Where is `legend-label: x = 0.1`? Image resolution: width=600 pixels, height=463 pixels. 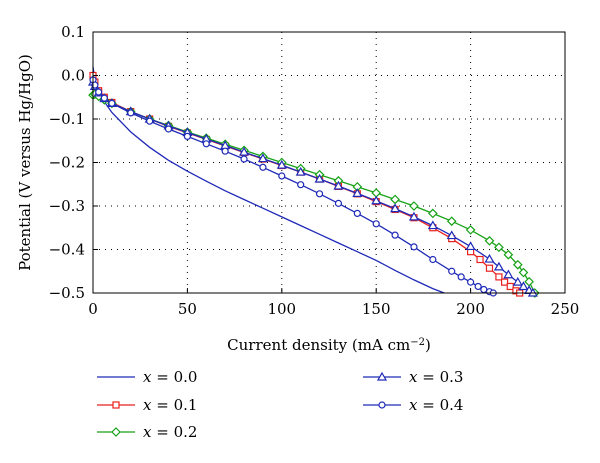 legend-label: x = 0.1 is located at coordinates (170, 405).